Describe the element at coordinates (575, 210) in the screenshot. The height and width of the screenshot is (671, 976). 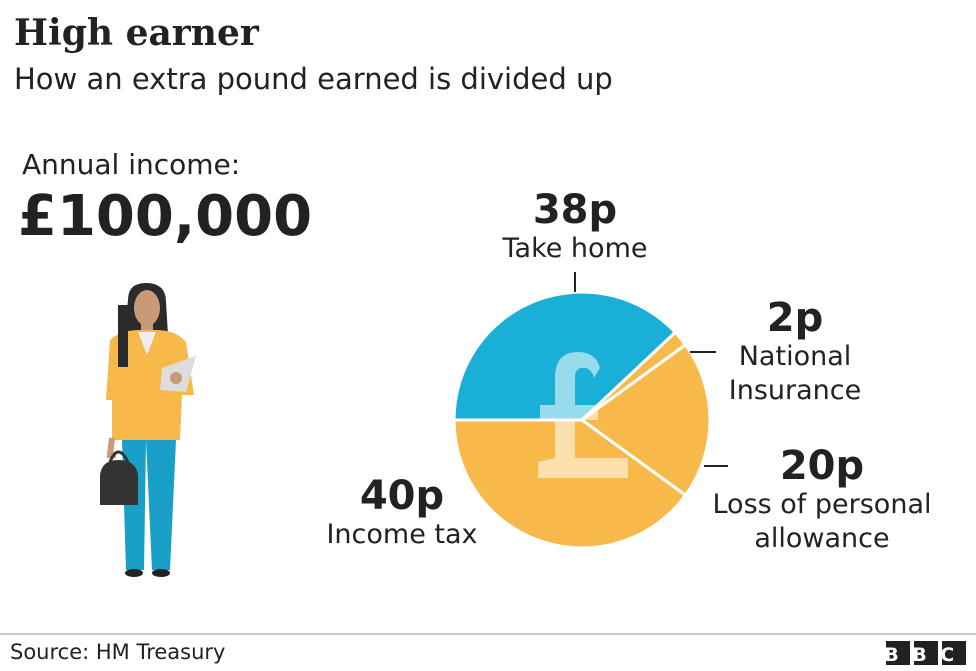
I see `value-label: 38p` at that location.